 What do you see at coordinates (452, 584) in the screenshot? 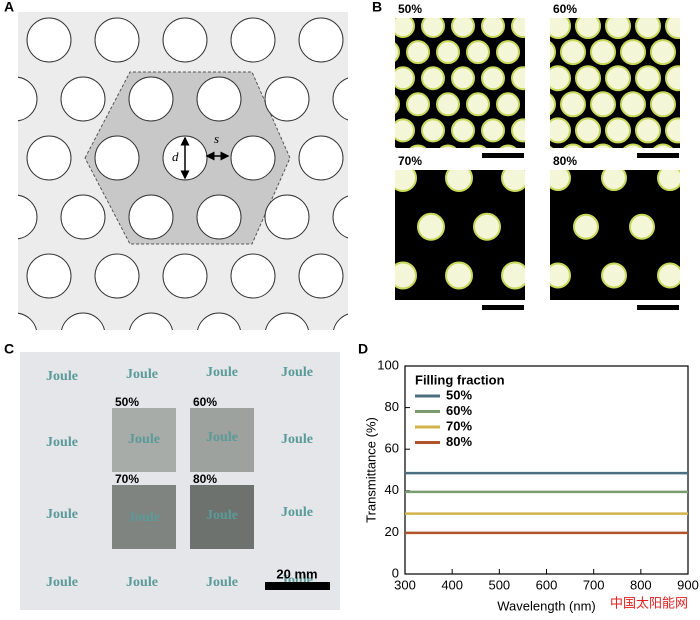
I see `x-tick-label: 400` at bounding box center [452, 584].